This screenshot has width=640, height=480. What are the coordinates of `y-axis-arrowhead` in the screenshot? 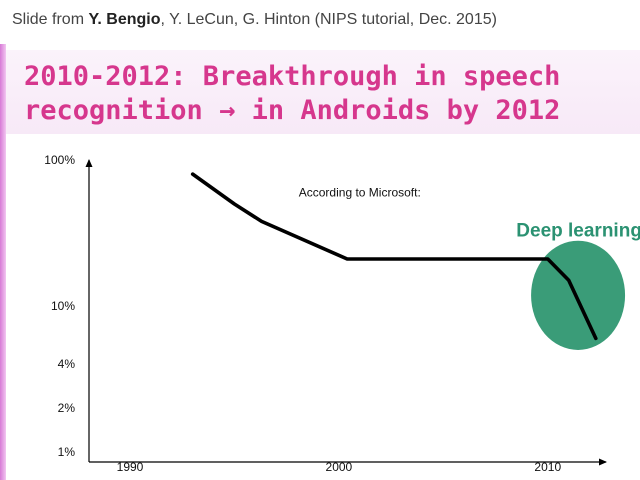 It's located at (89, 163).